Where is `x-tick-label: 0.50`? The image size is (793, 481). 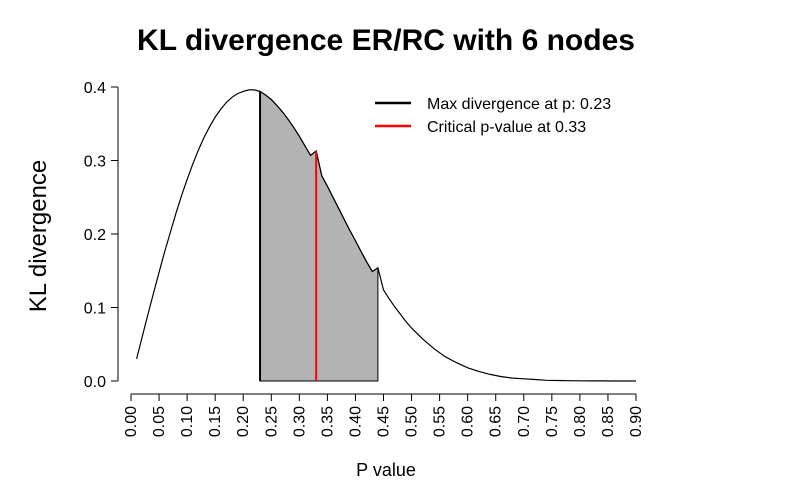 x-tick-label: 0.50 is located at coordinates (412, 421).